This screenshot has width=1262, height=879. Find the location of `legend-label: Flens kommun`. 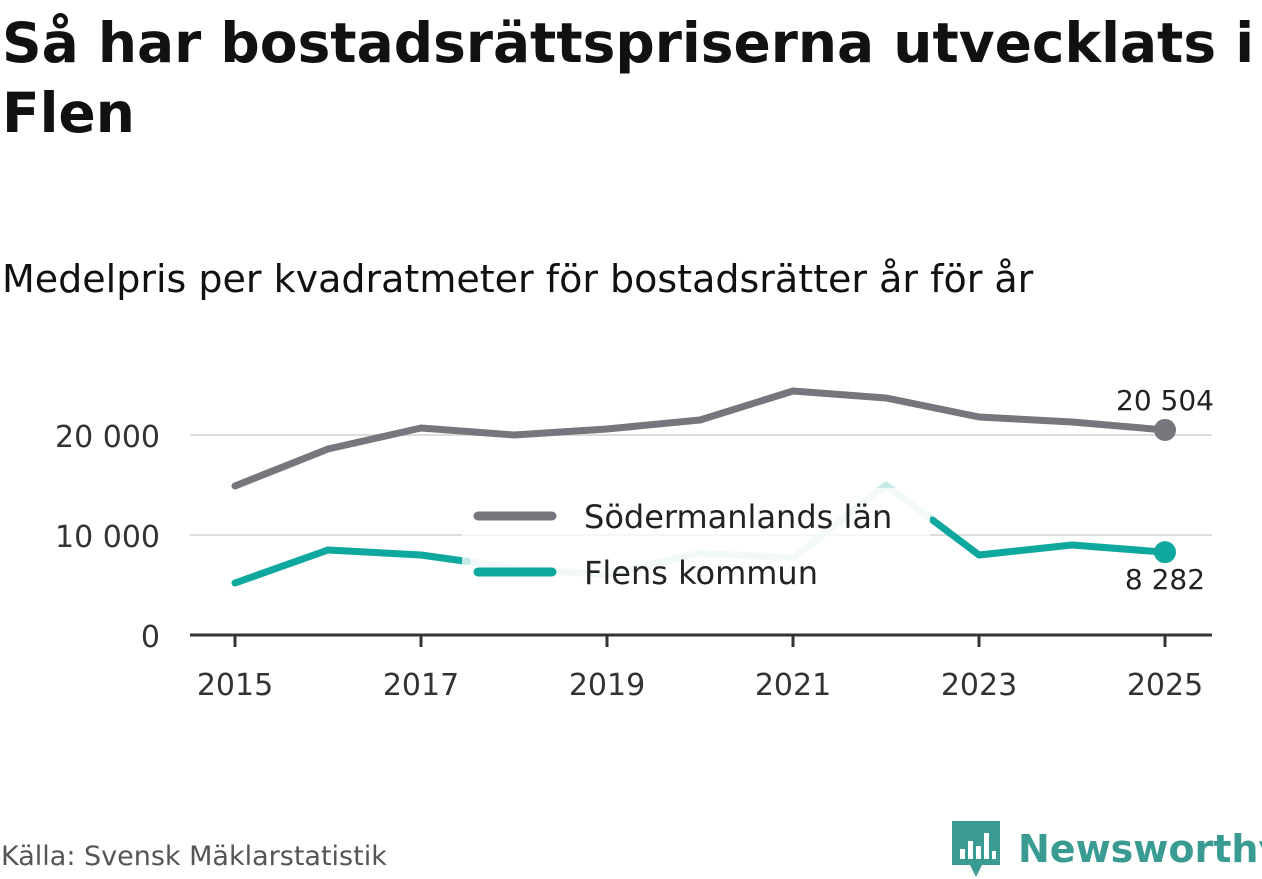

legend-label: Flens kommun is located at coordinates (701, 573).